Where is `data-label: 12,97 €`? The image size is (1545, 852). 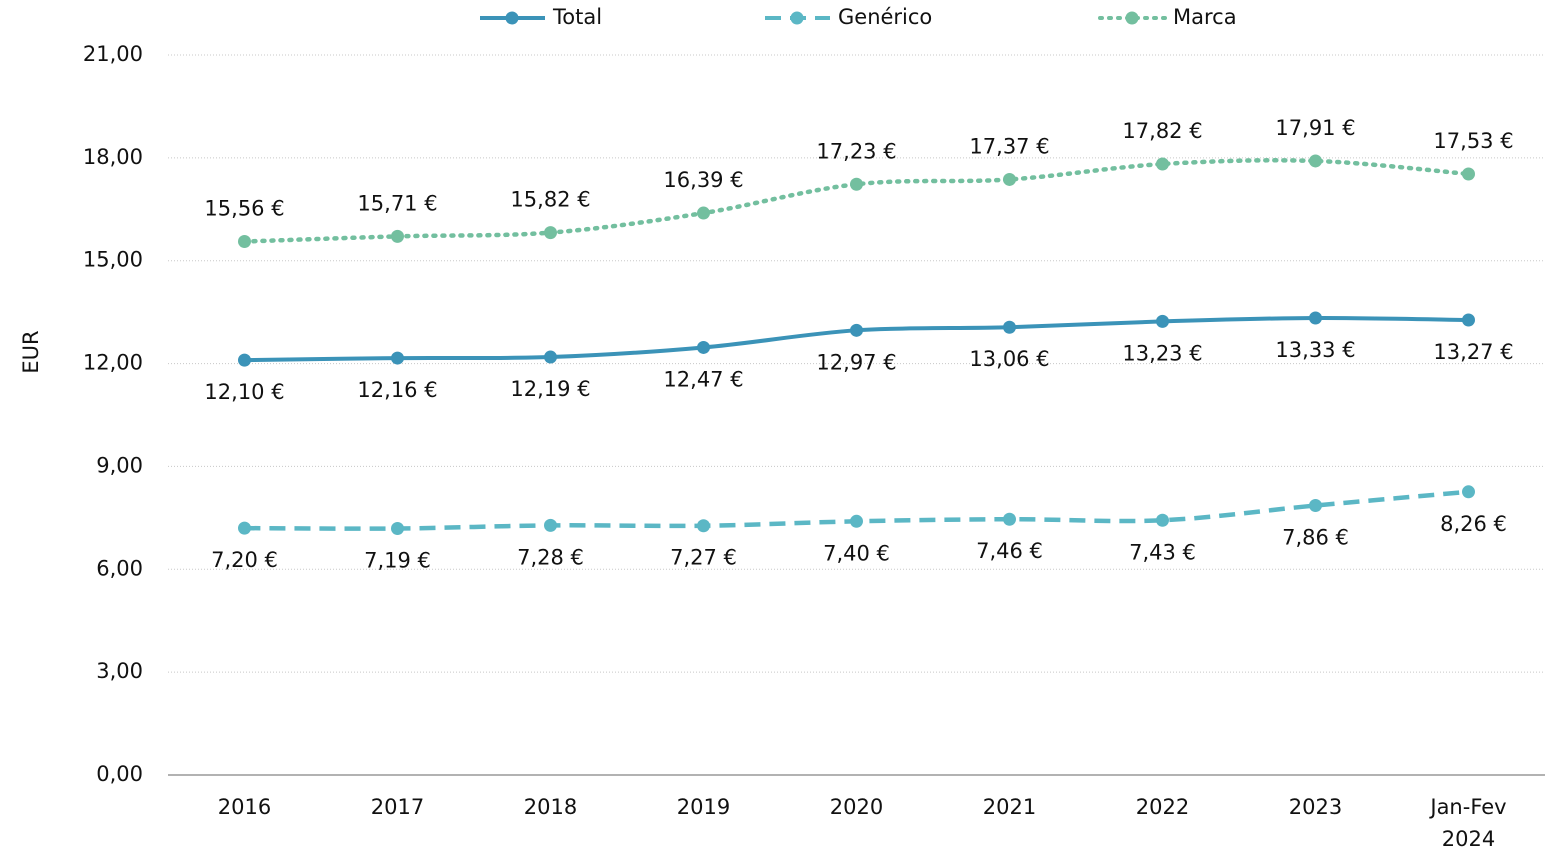
data-label: 12,97 € is located at coordinates (856, 362).